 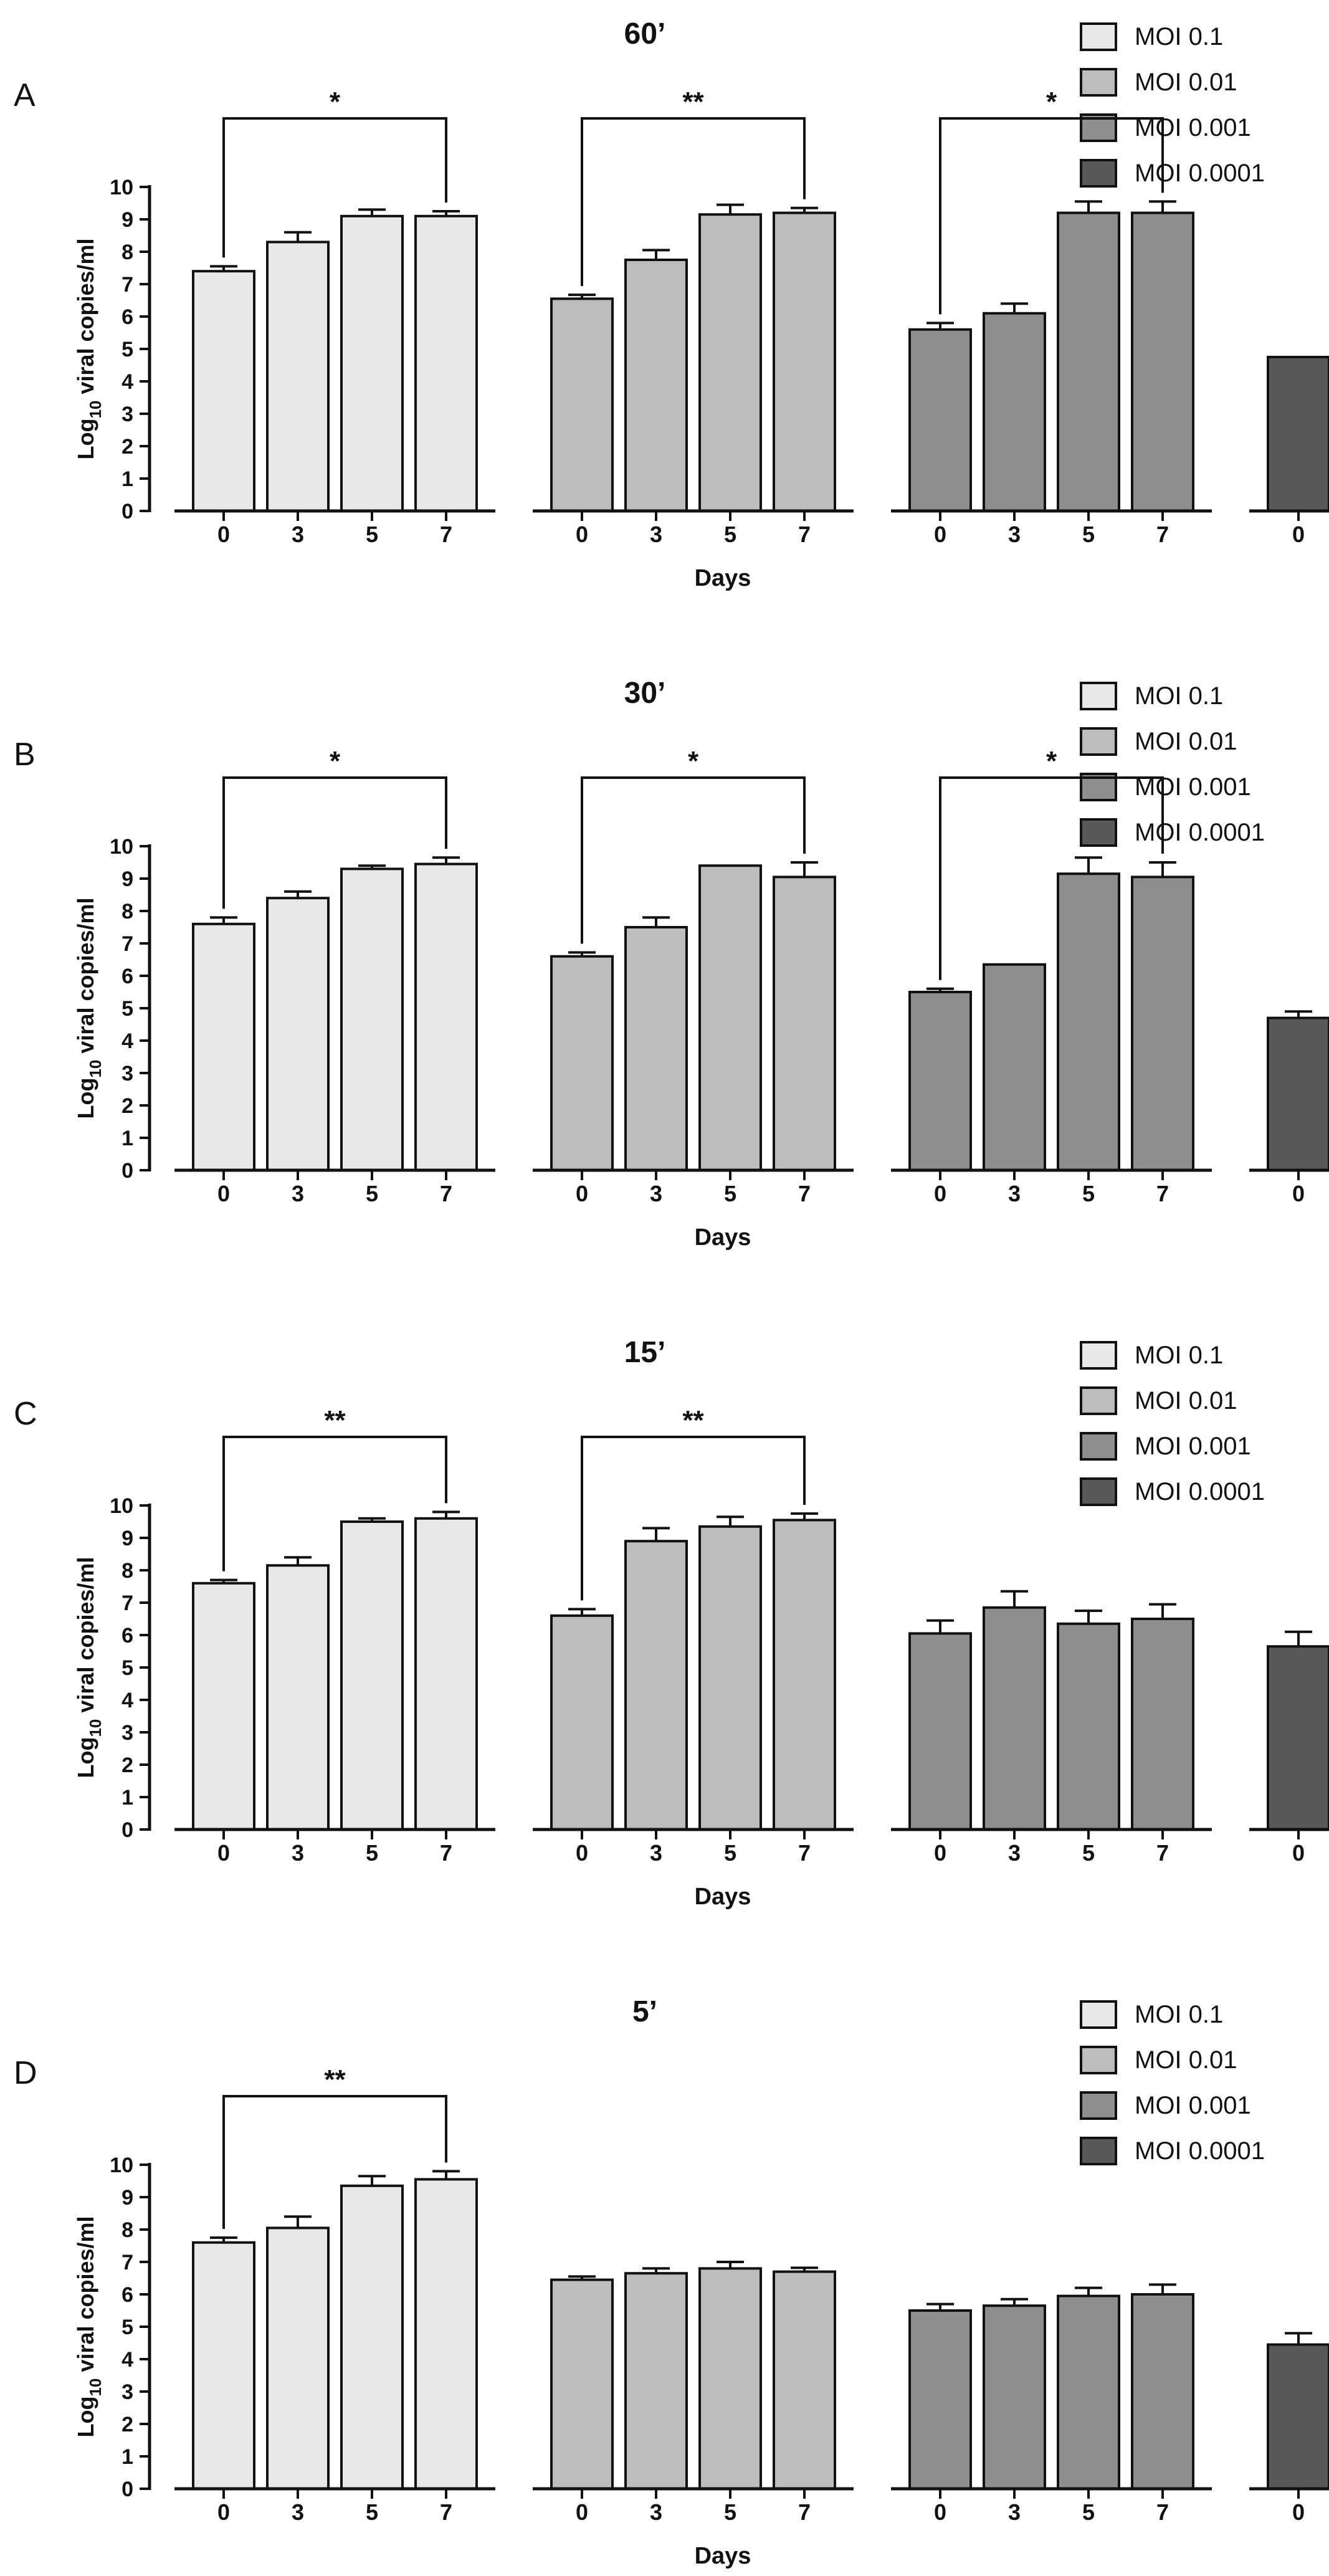 I want to click on legend-label: MOI 0.001, so click(x=1193, y=2105).